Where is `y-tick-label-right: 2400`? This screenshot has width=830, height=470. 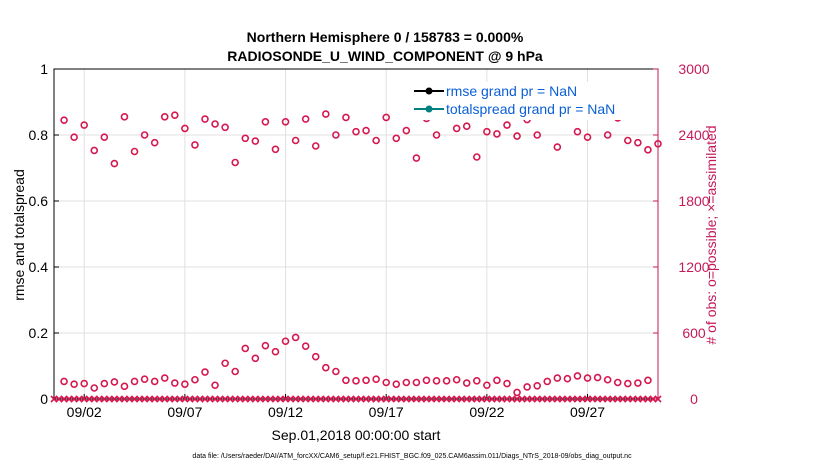 y-tick-label-right: 2400 is located at coordinates (693, 135).